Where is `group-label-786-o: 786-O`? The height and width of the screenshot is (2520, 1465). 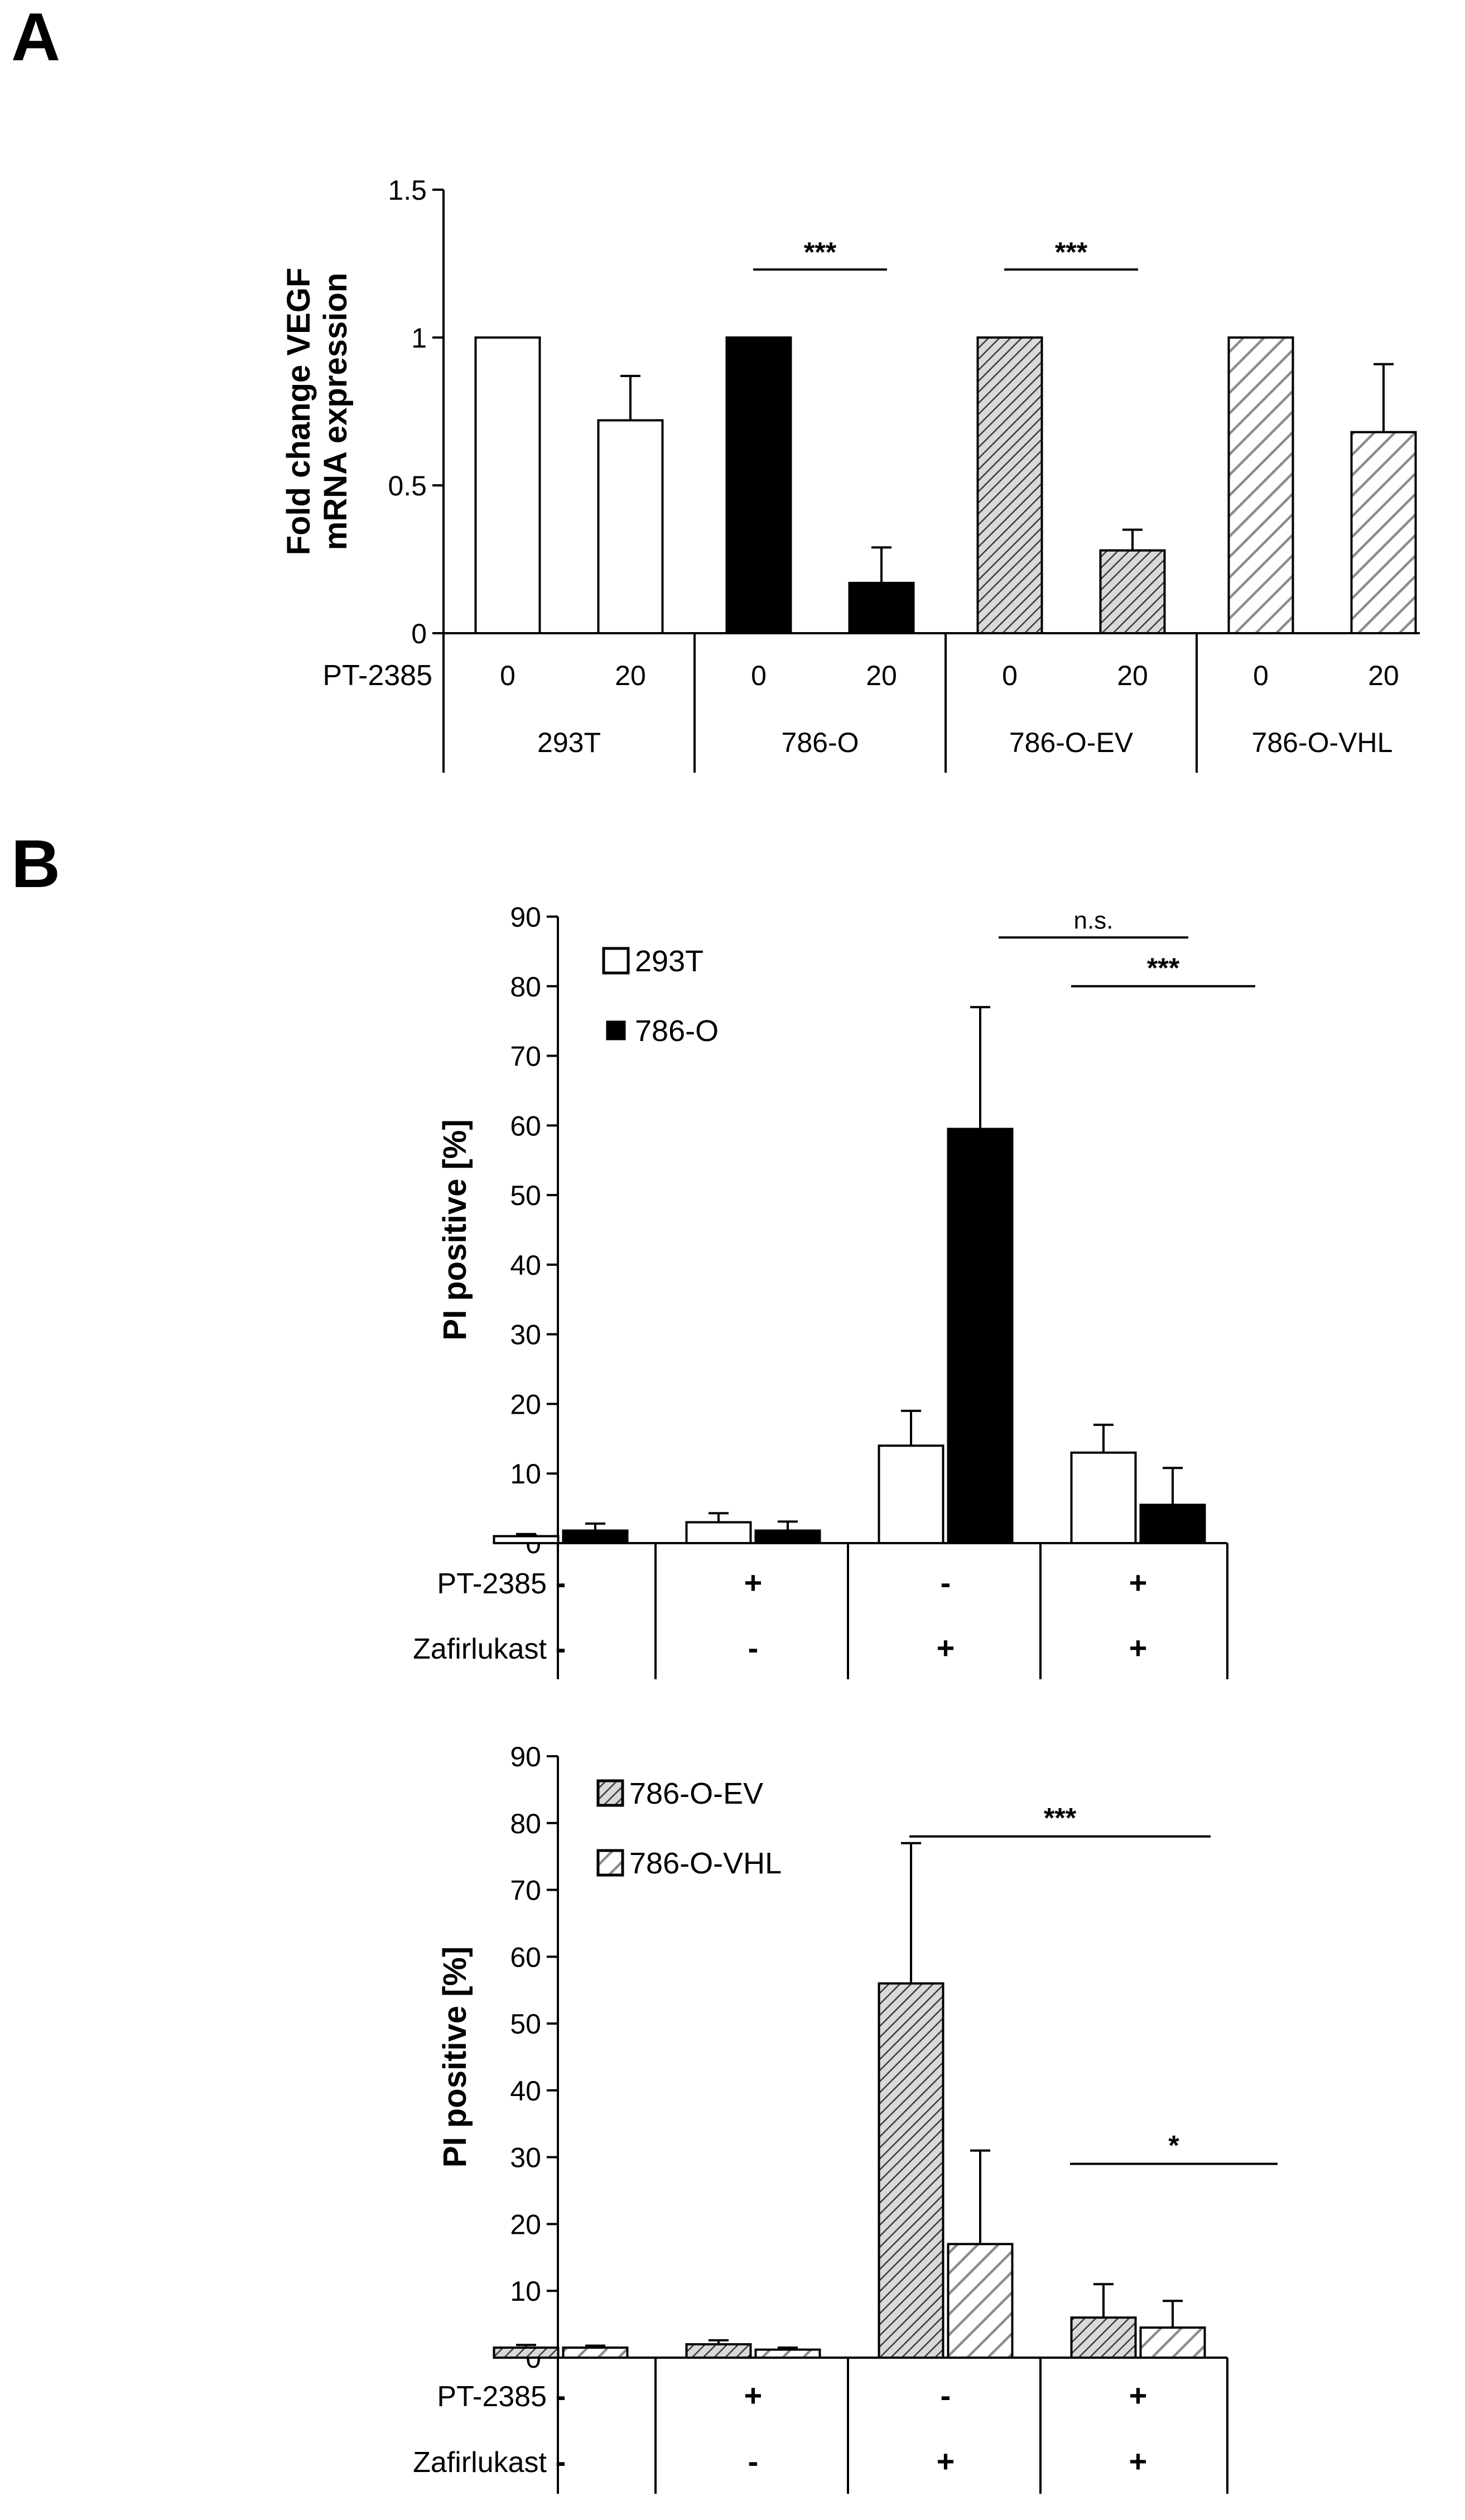
group-label-786-o: 786-O is located at coordinates (820, 743).